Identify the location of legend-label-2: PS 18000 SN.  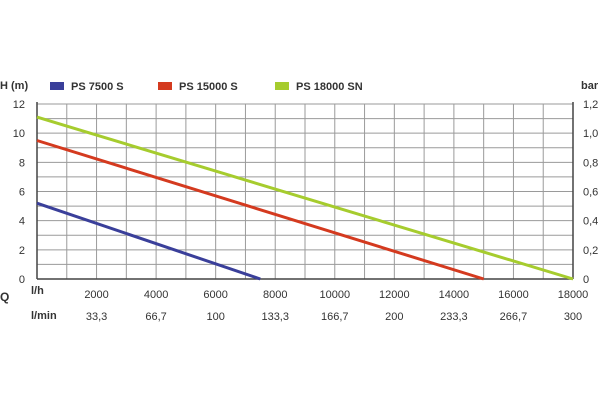
(329, 87).